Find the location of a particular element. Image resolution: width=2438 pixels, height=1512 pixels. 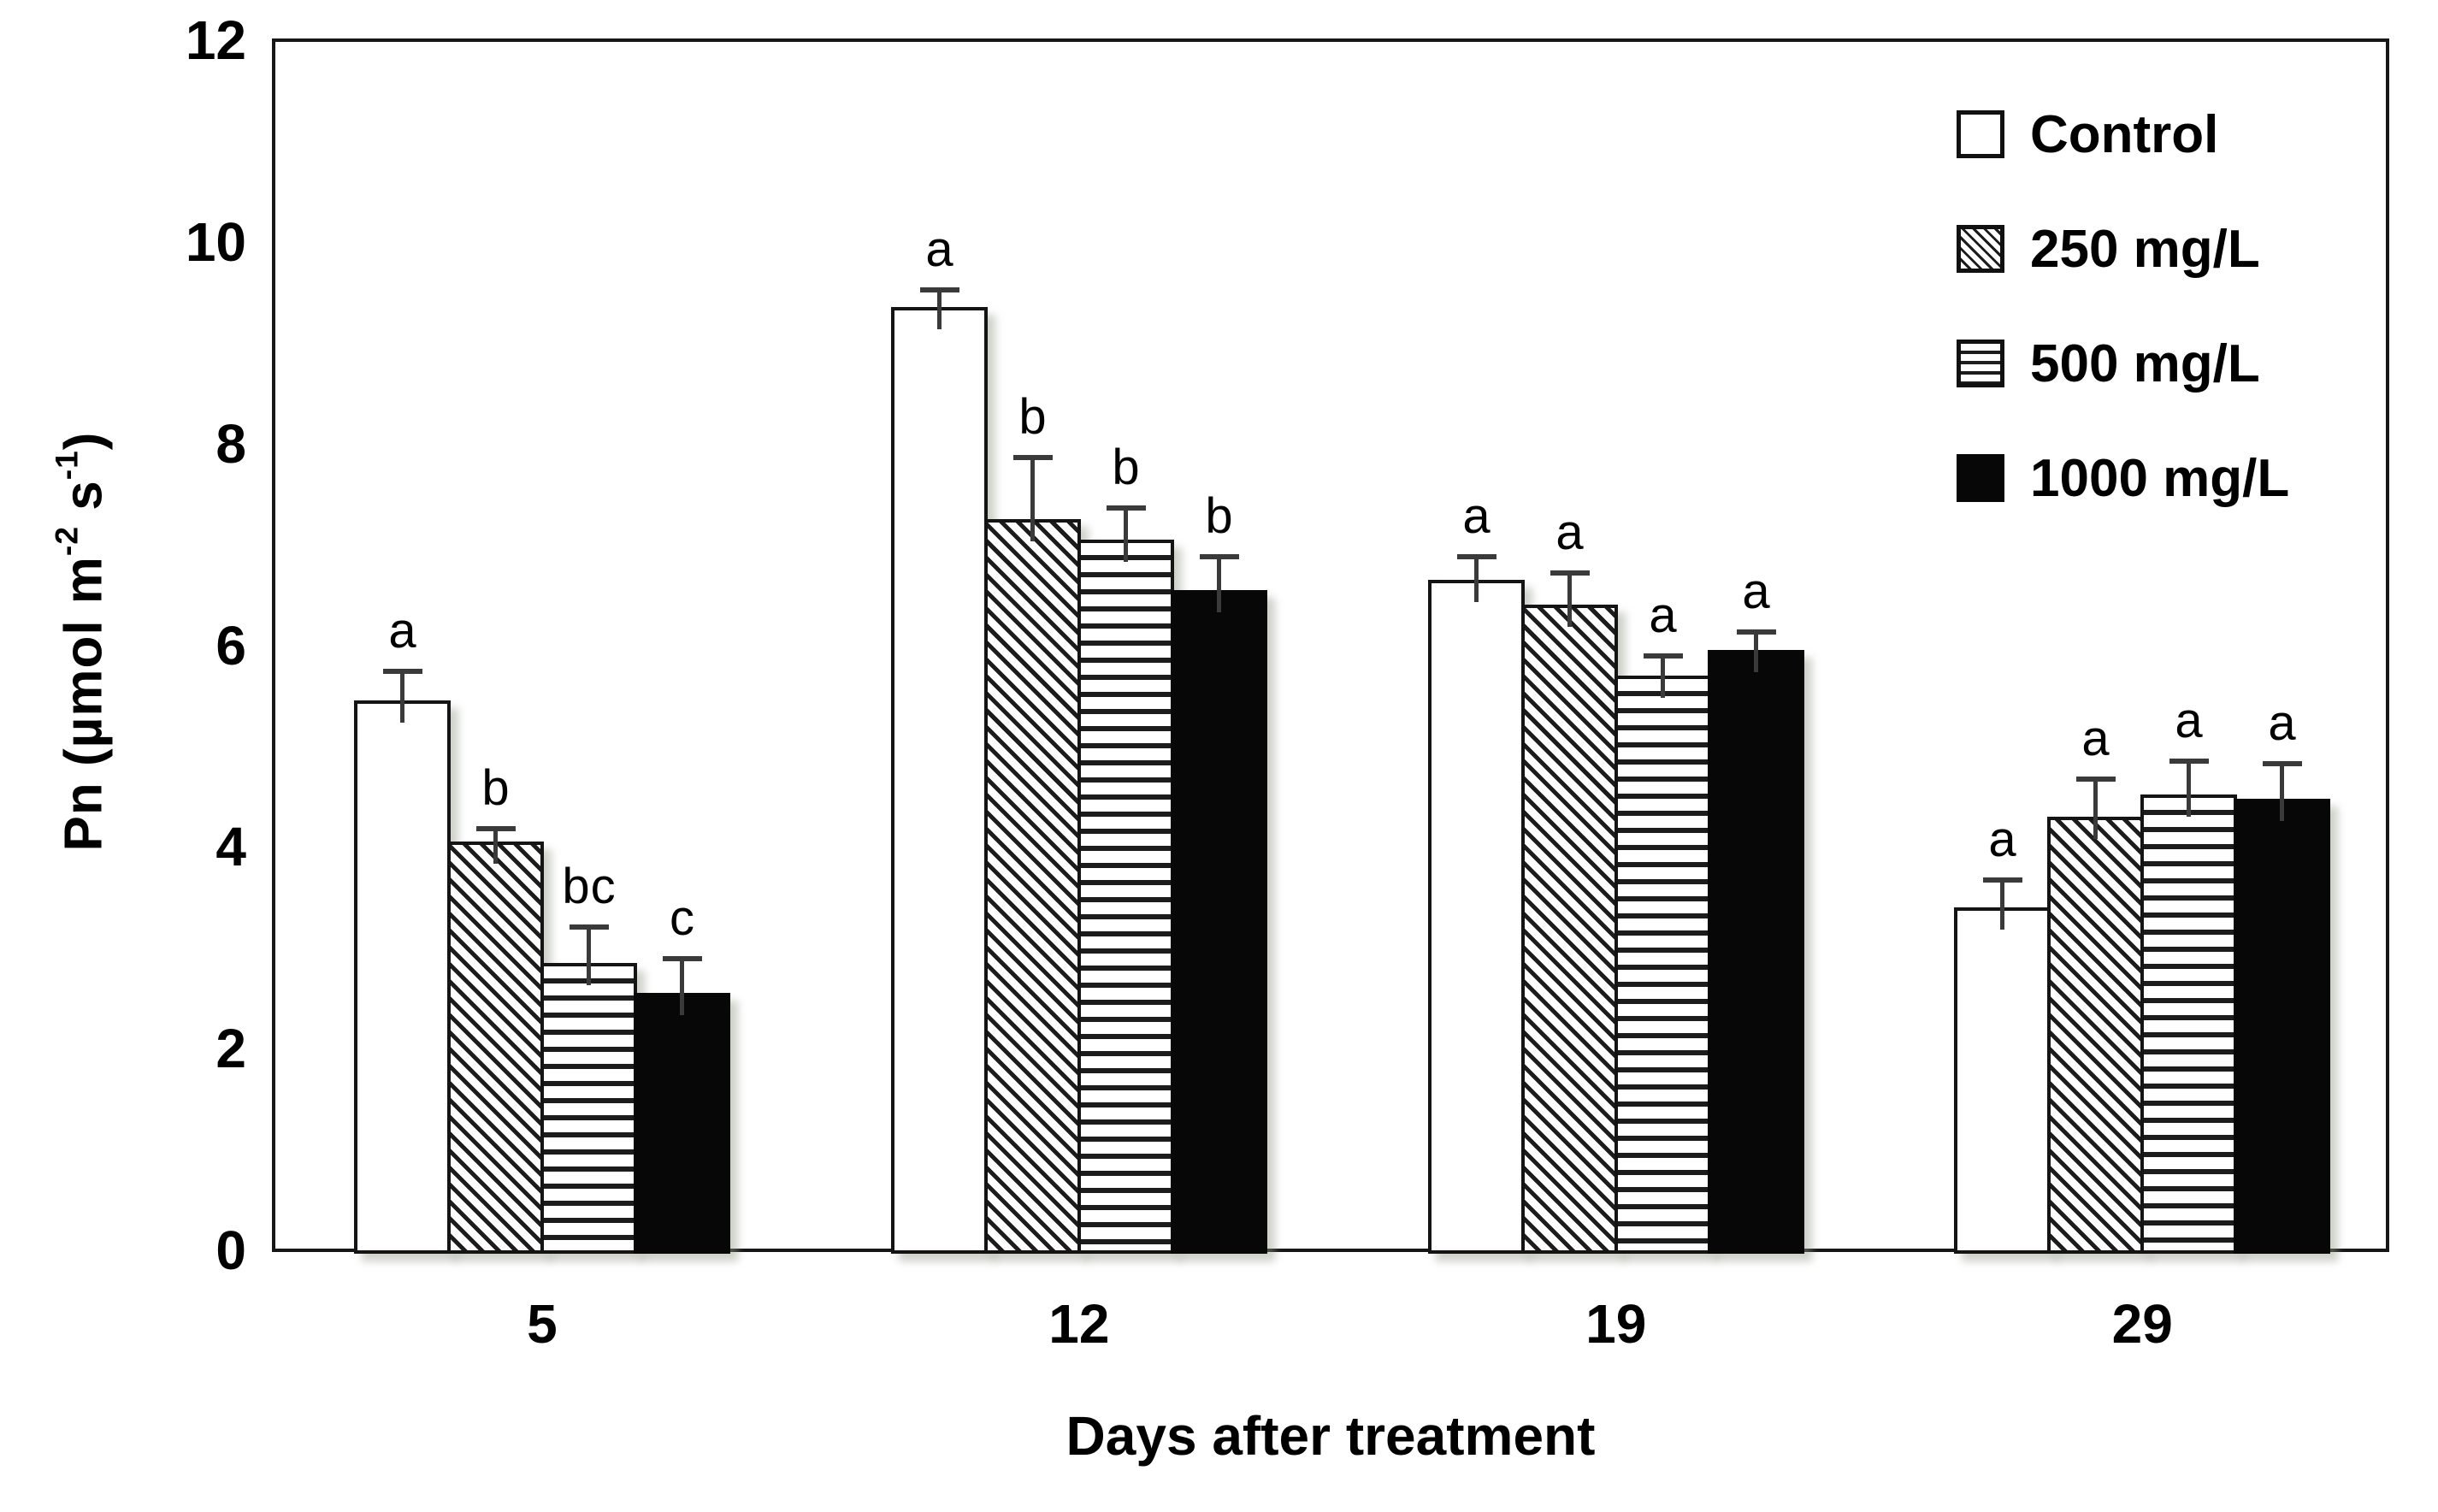

legend: Control 250 mg/L 500 mg/L 1000 mg/L is located at coordinates (2123, 336).